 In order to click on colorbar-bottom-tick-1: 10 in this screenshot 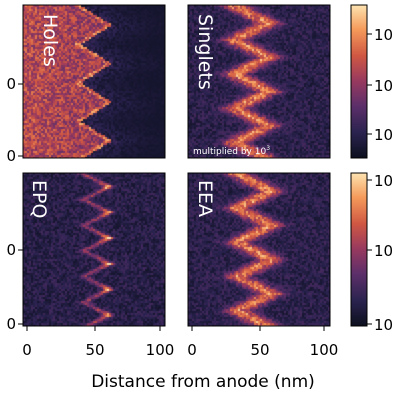, I will do `click(383, 251)`.